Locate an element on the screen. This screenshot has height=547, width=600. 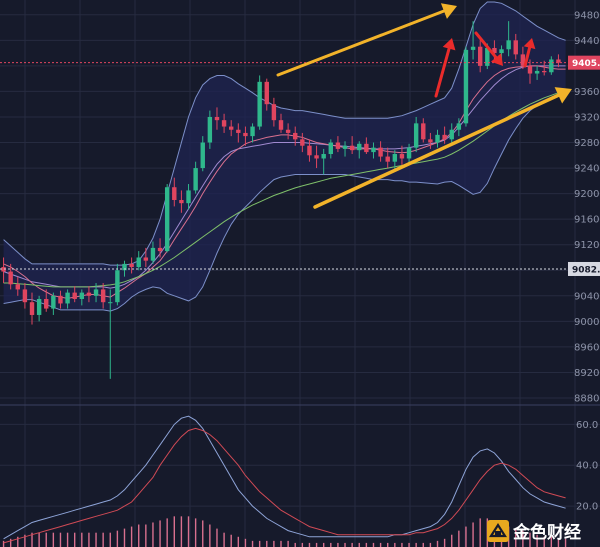
price-tag-label: 9405. is located at coordinates (586, 64).